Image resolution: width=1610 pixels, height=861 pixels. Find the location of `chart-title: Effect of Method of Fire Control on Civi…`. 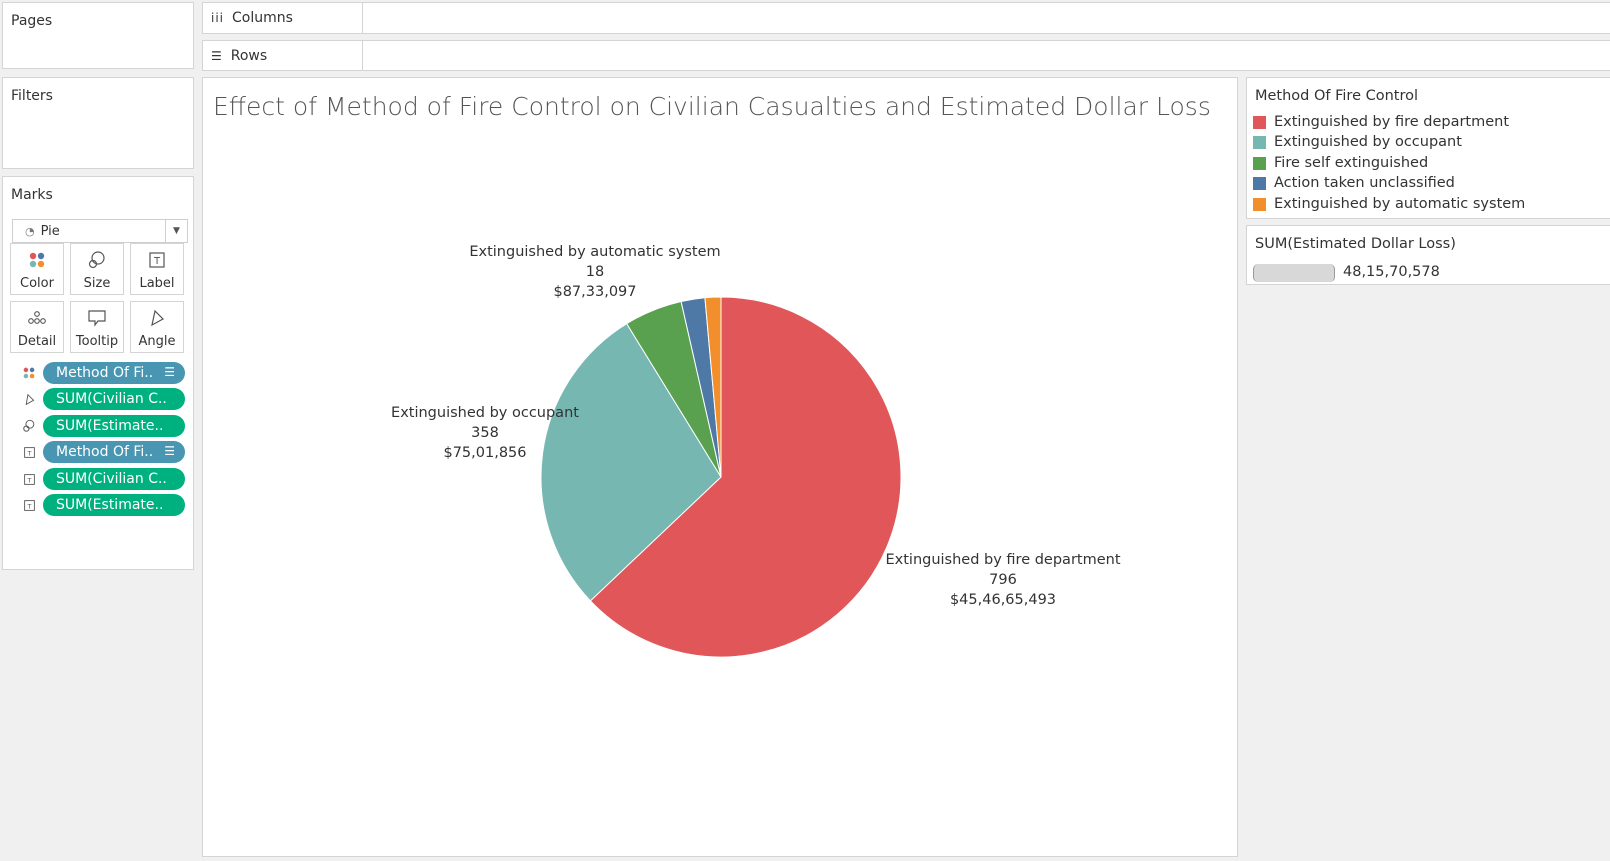

chart-title: Effect of Method of Fire Control on Civi… is located at coordinates (712, 106).